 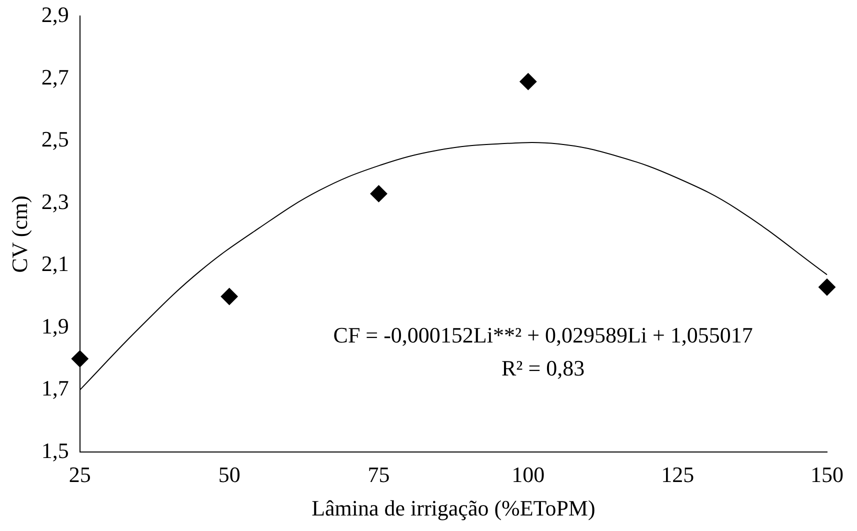 What do you see at coordinates (55, 14) in the screenshot?
I see `y-tick-label: 2,9` at bounding box center [55, 14].